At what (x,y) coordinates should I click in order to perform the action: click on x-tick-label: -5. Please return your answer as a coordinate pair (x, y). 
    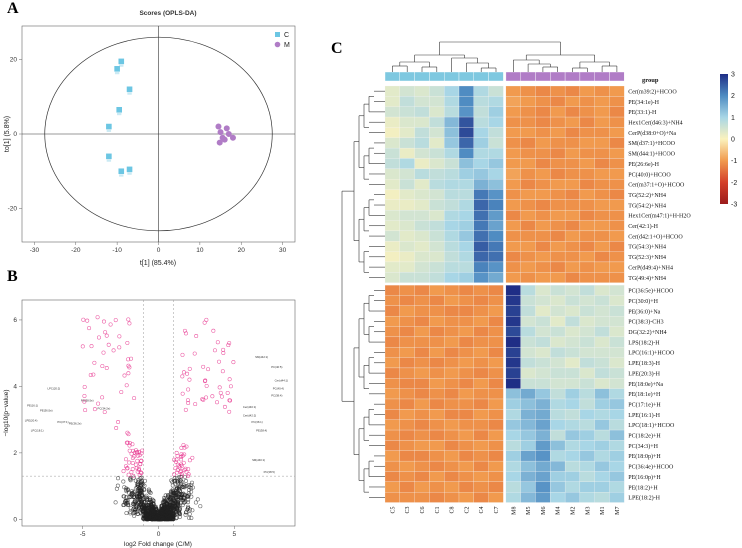
    Looking at the image, I should click on (83, 534).